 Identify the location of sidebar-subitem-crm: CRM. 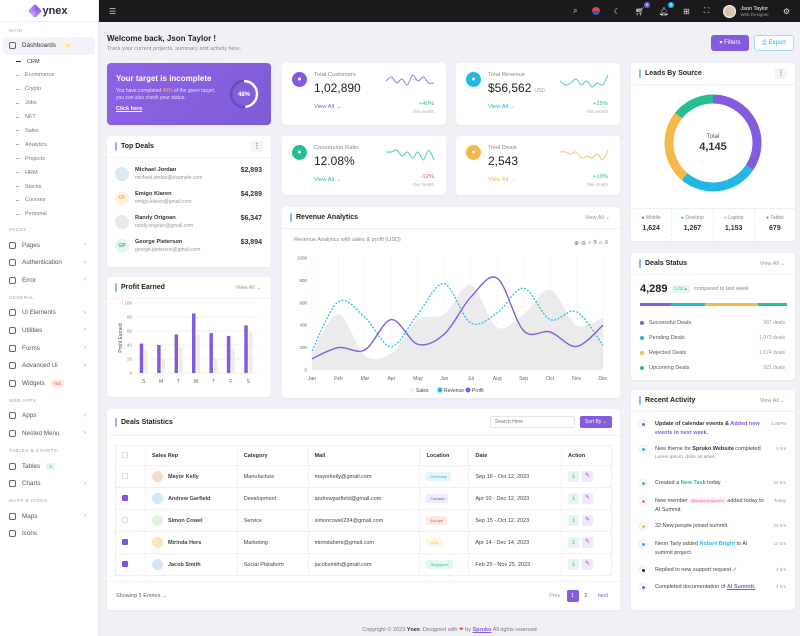
(49, 62).